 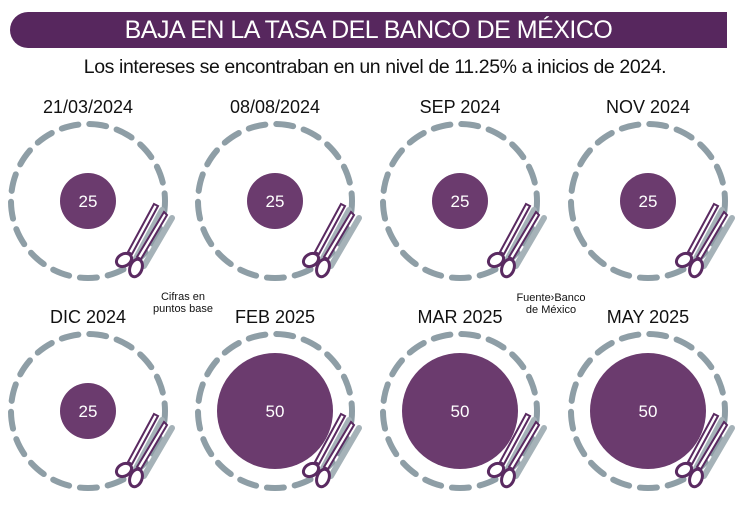 What do you see at coordinates (648, 107) in the screenshot?
I see `date-label: NOV 2024` at bounding box center [648, 107].